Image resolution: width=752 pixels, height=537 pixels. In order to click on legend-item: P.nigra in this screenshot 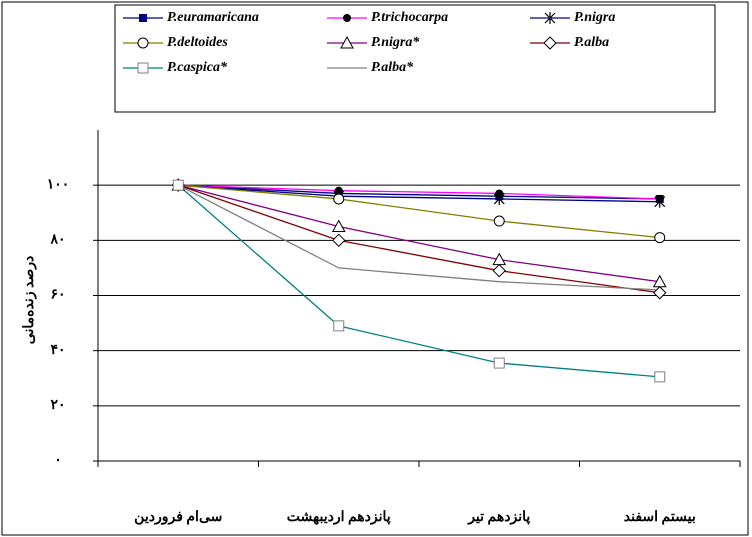, I will do `click(572, 17)`.